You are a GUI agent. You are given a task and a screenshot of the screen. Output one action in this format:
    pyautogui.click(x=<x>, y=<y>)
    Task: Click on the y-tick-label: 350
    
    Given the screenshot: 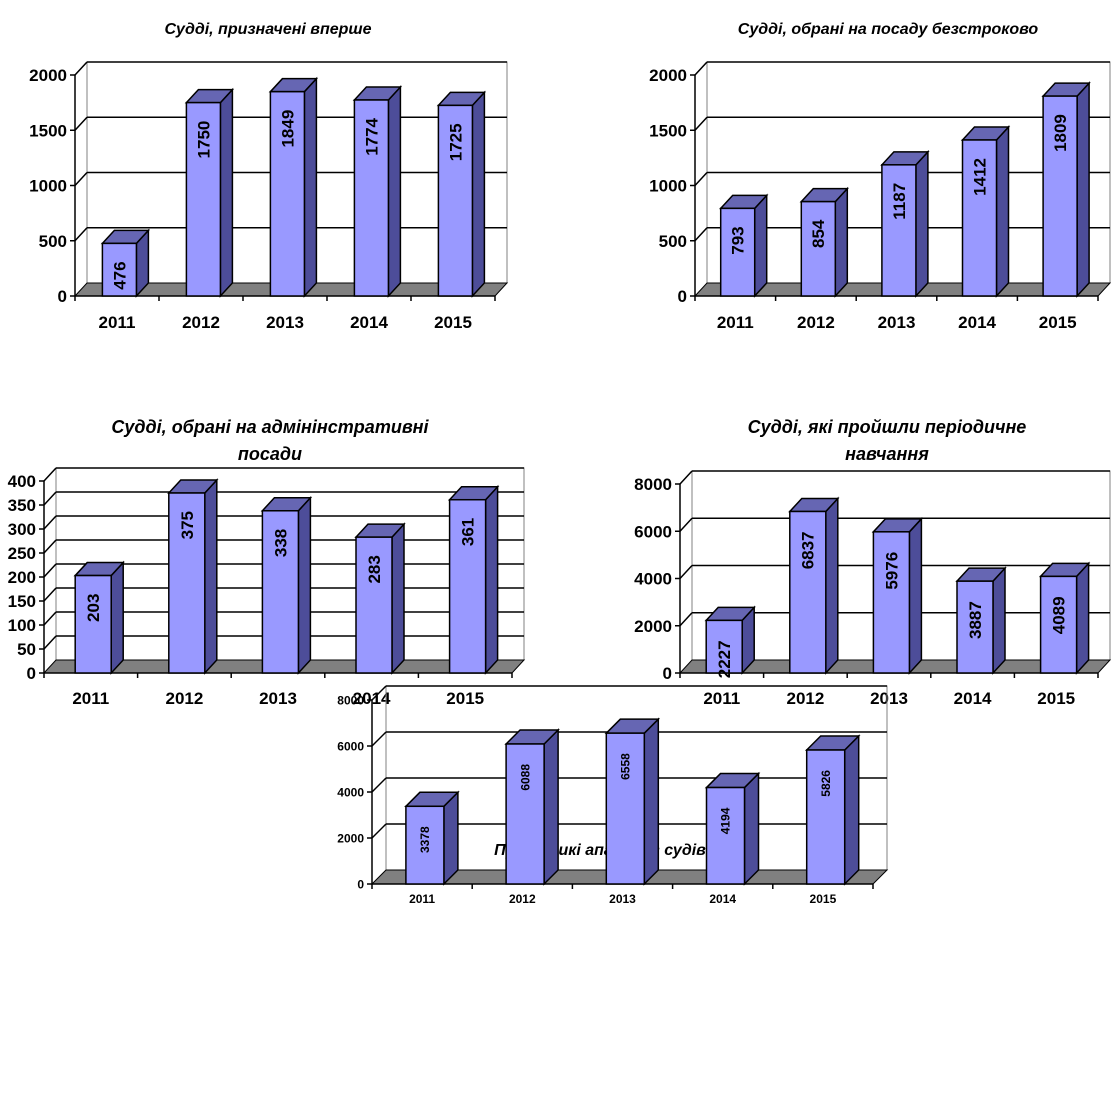 What is the action you would take?
    pyautogui.click(x=22, y=505)
    